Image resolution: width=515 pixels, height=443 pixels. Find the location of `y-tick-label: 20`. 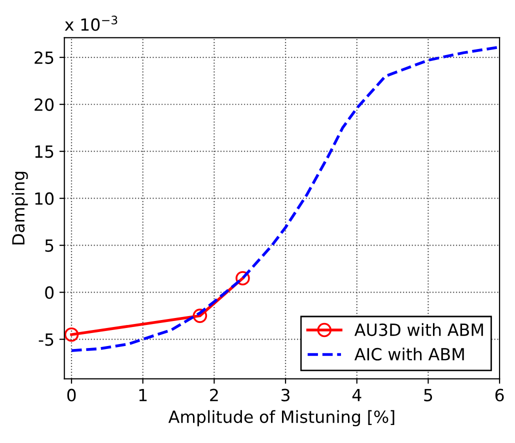

y-tick-label: 20 is located at coordinates (44, 104).